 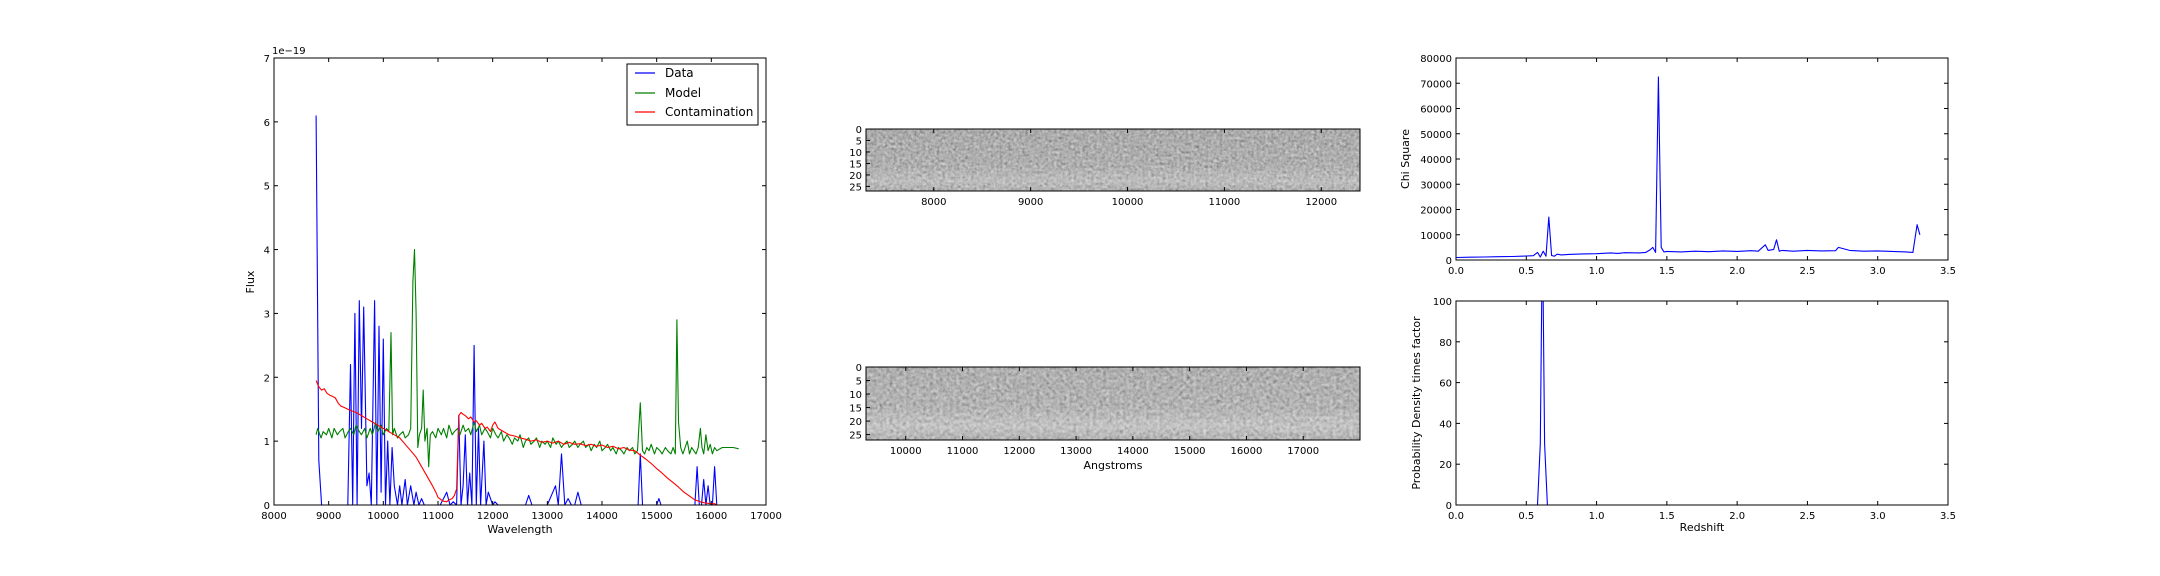 What do you see at coordinates (1702, 527) in the screenshot?
I see `probability-x-label: Redshift` at bounding box center [1702, 527].